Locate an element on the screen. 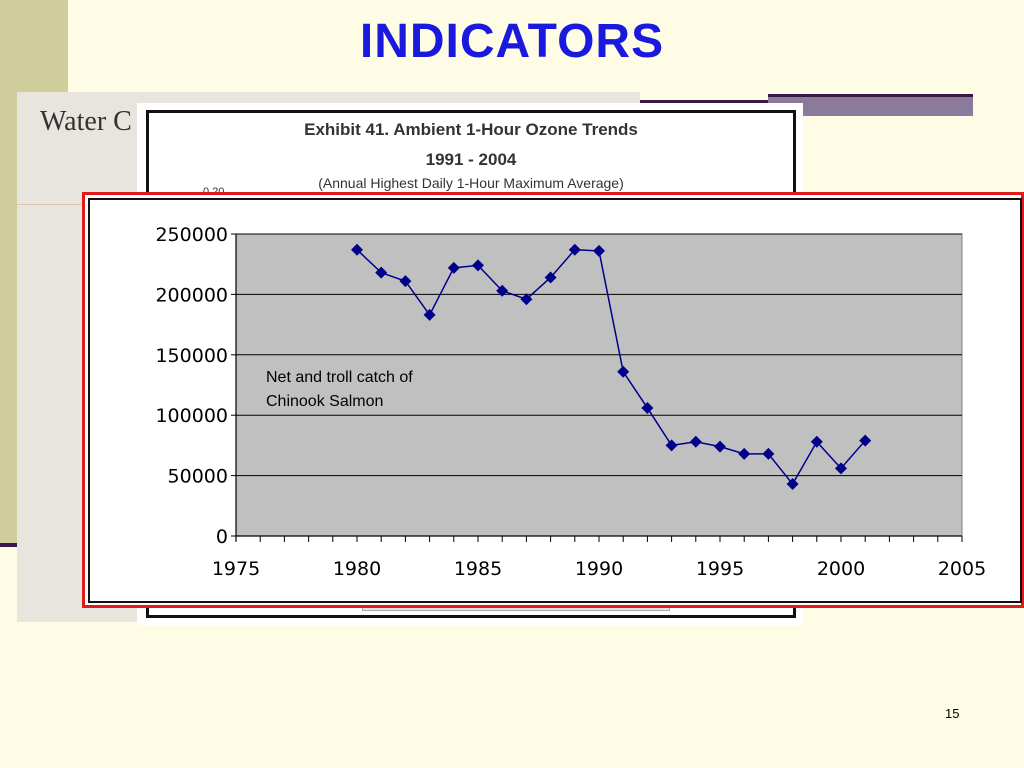 The height and width of the screenshot is (768, 1024). exhibit-title: Exhibit 41. Ambient 1-Hour Ozone Trends is located at coordinates (471, 129).